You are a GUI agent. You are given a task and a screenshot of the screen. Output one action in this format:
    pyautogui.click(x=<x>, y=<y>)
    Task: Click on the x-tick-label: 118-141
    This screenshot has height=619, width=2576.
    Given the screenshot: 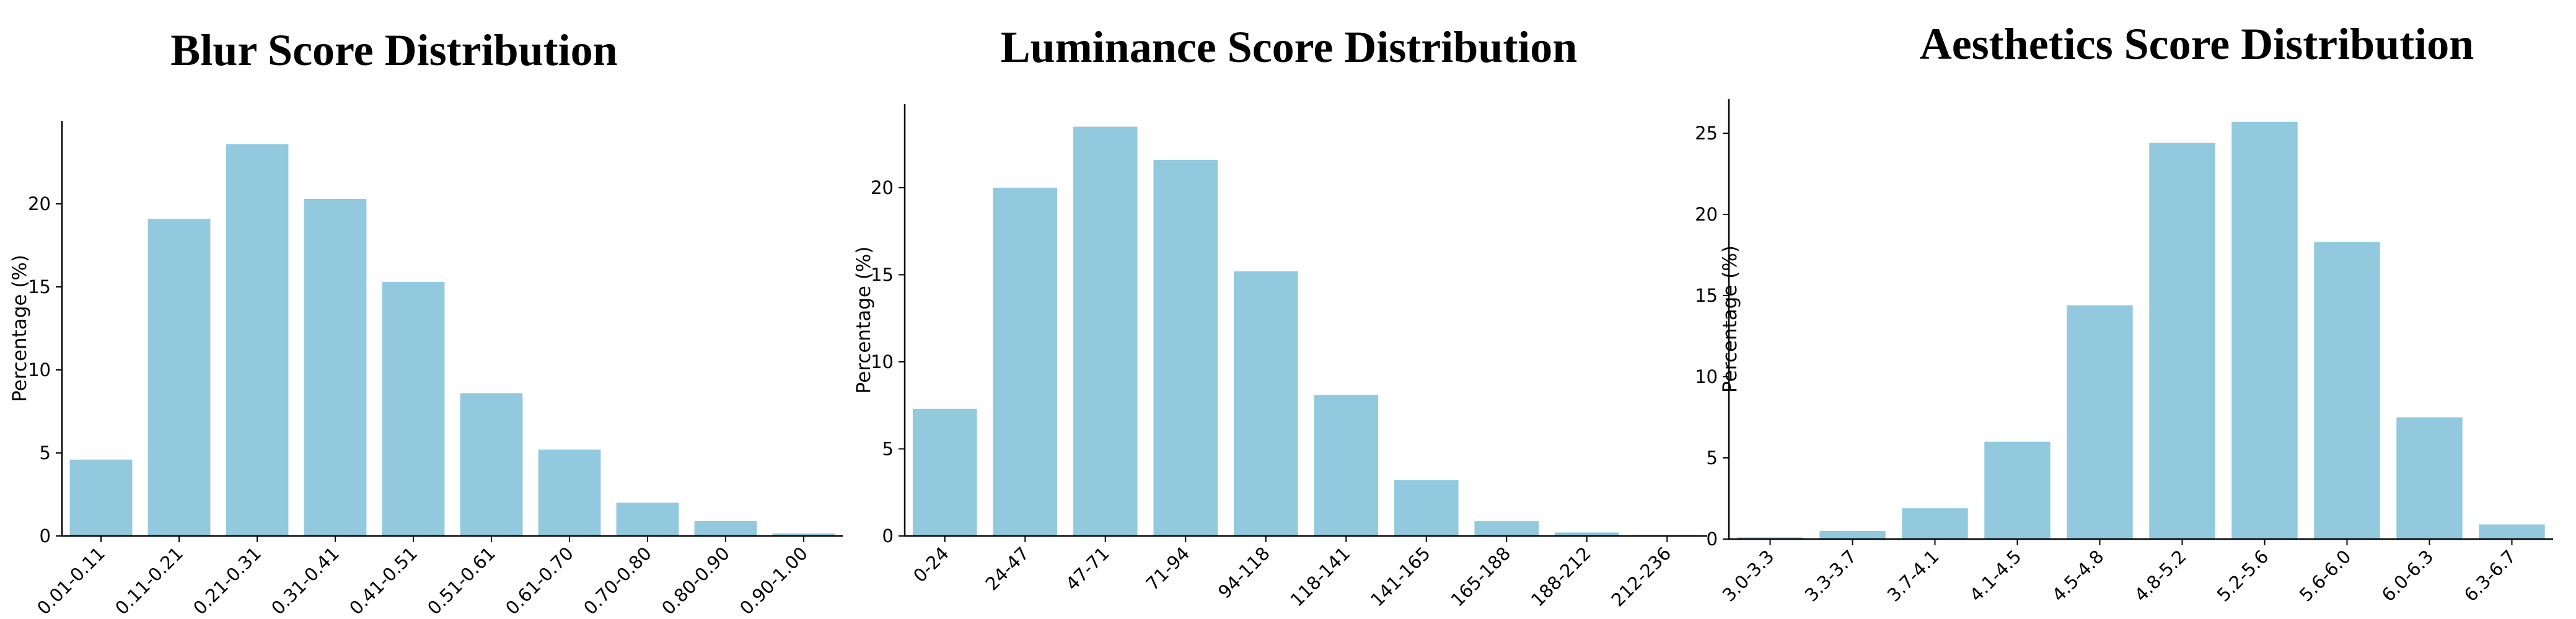 What is the action you would take?
    pyautogui.click(x=1320, y=577)
    